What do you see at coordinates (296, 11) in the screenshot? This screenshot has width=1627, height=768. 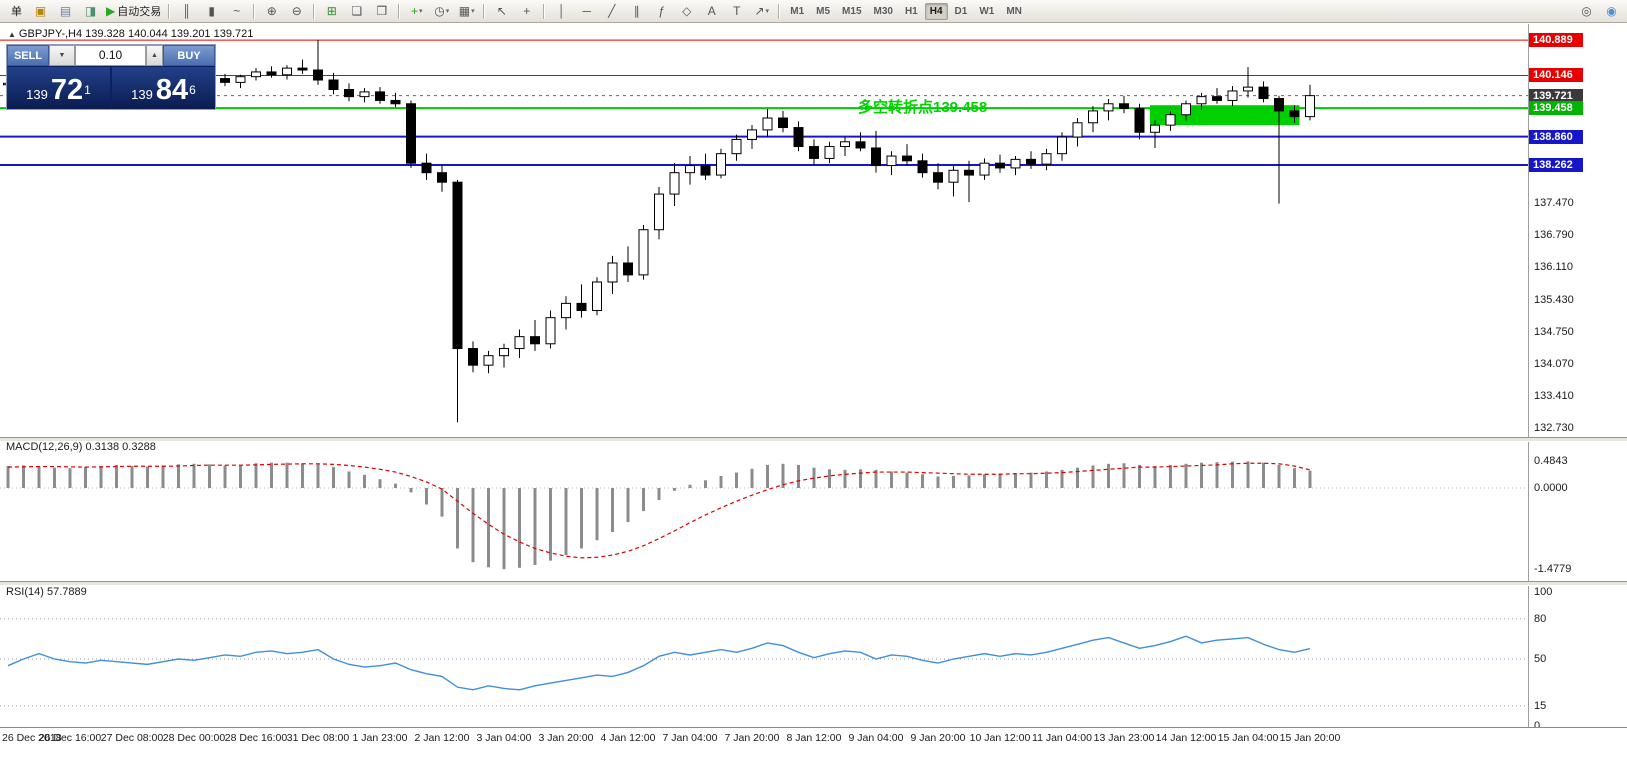 I see `zoom-out-icon: ⊖` at bounding box center [296, 11].